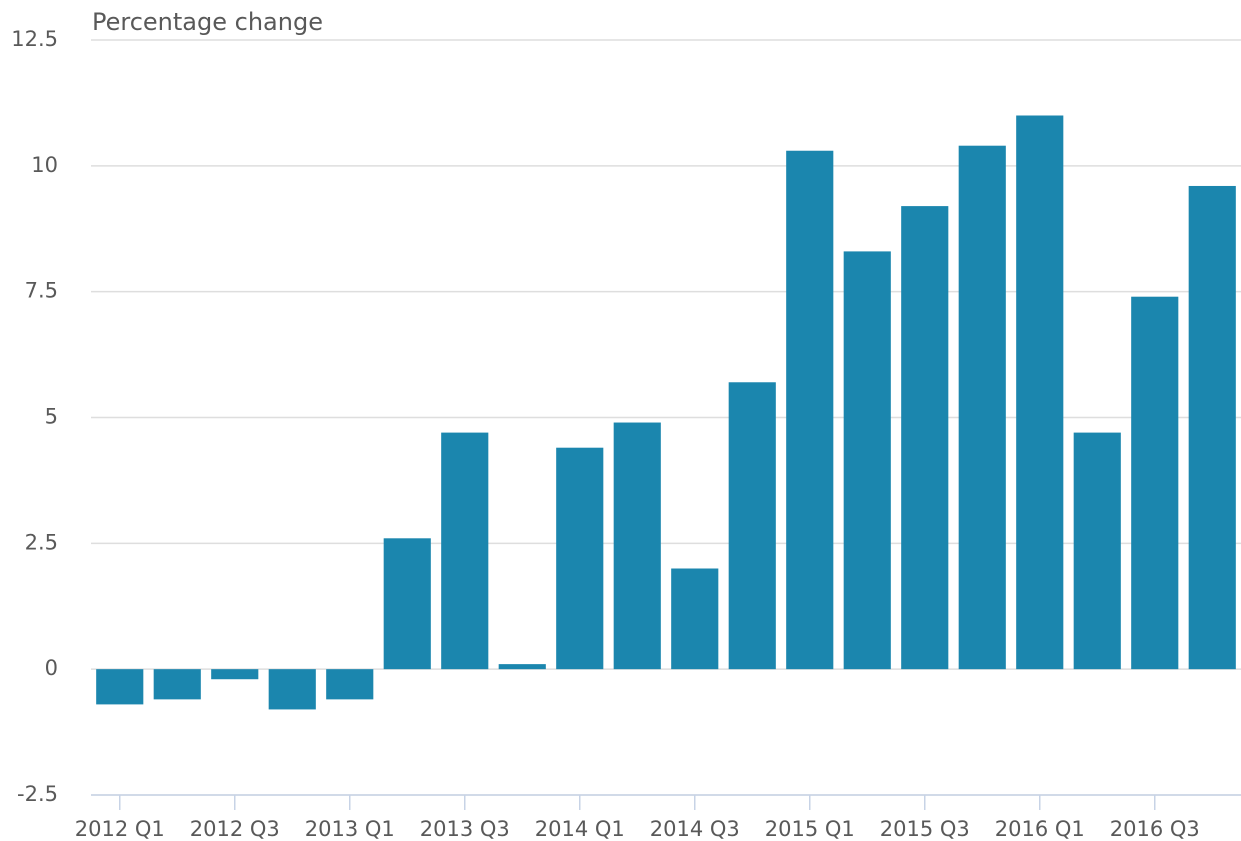  What do you see at coordinates (34, 39) in the screenshot?
I see `y-tick-label: 12.5` at bounding box center [34, 39].